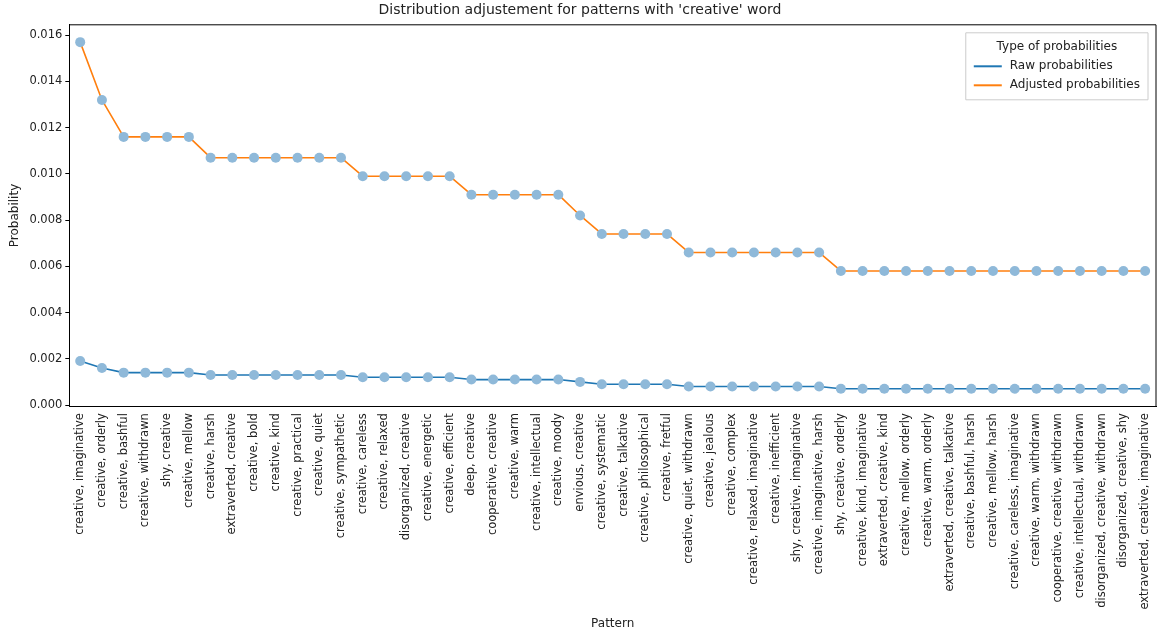 This screenshot has height=639, width=1170. I want to click on x-tick-label: creative, talkative, so click(622, 465).